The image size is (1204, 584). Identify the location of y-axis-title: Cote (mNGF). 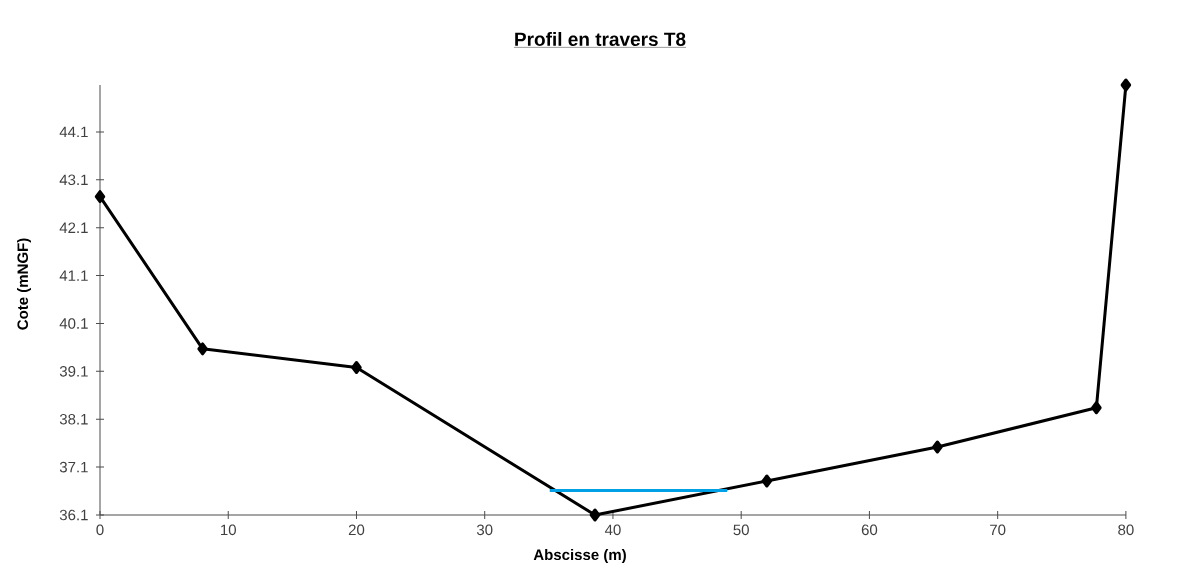
(24, 284).